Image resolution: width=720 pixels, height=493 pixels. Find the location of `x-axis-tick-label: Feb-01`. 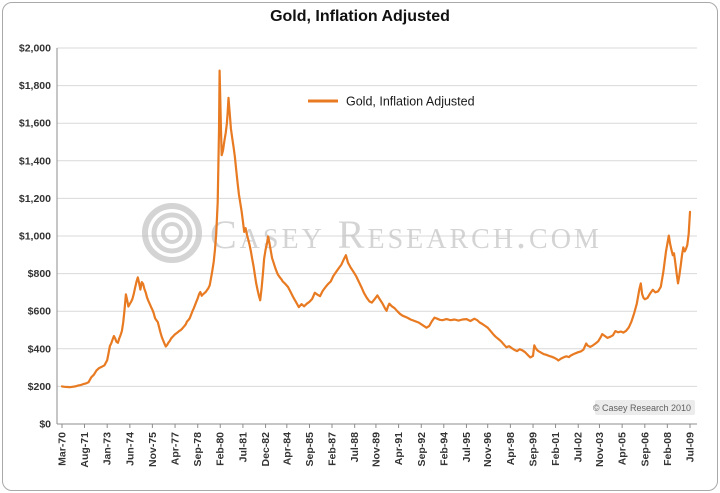

x-axis-tick-label: Feb-01 is located at coordinates (556, 449).